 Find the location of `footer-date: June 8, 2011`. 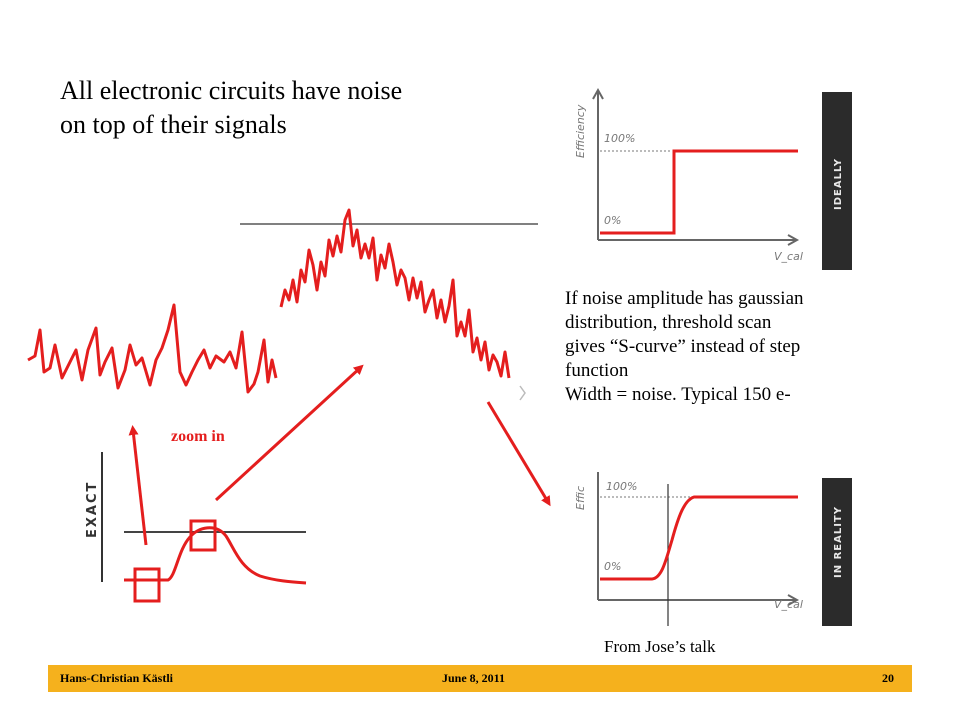

footer-date: June 8, 2011 is located at coordinates (474, 678).